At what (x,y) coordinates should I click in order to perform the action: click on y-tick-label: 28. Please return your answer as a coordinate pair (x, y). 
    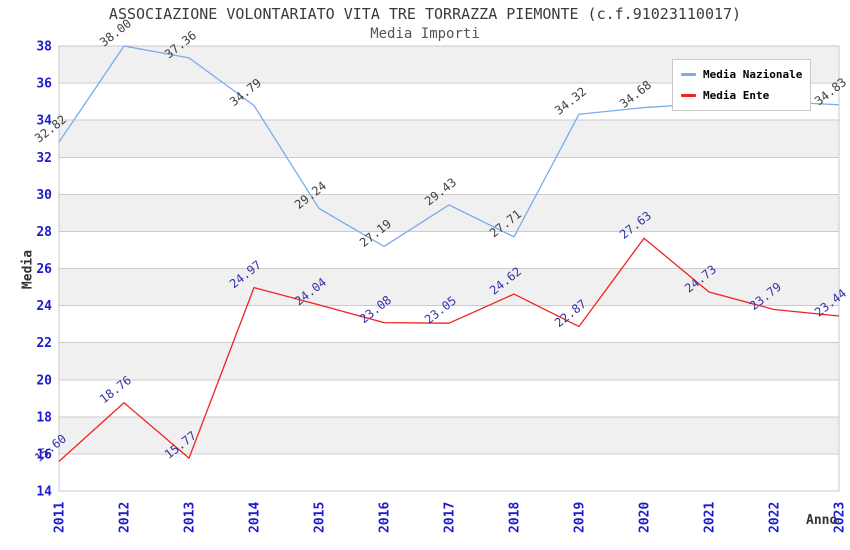
    Looking at the image, I should click on (44, 232).